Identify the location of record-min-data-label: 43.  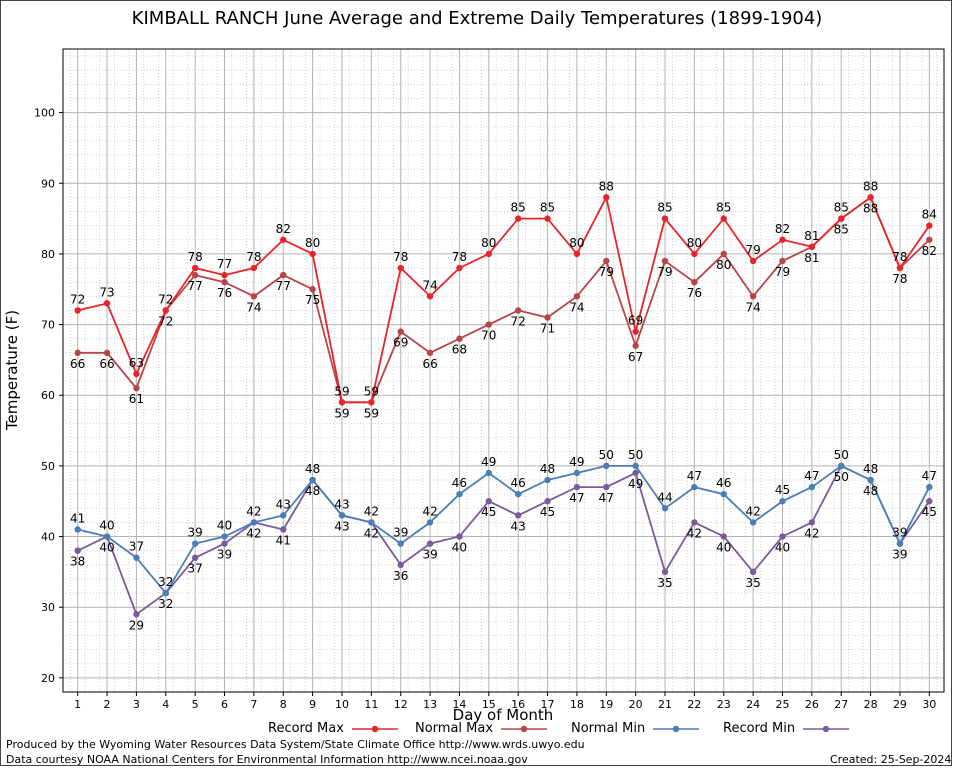
(341, 526).